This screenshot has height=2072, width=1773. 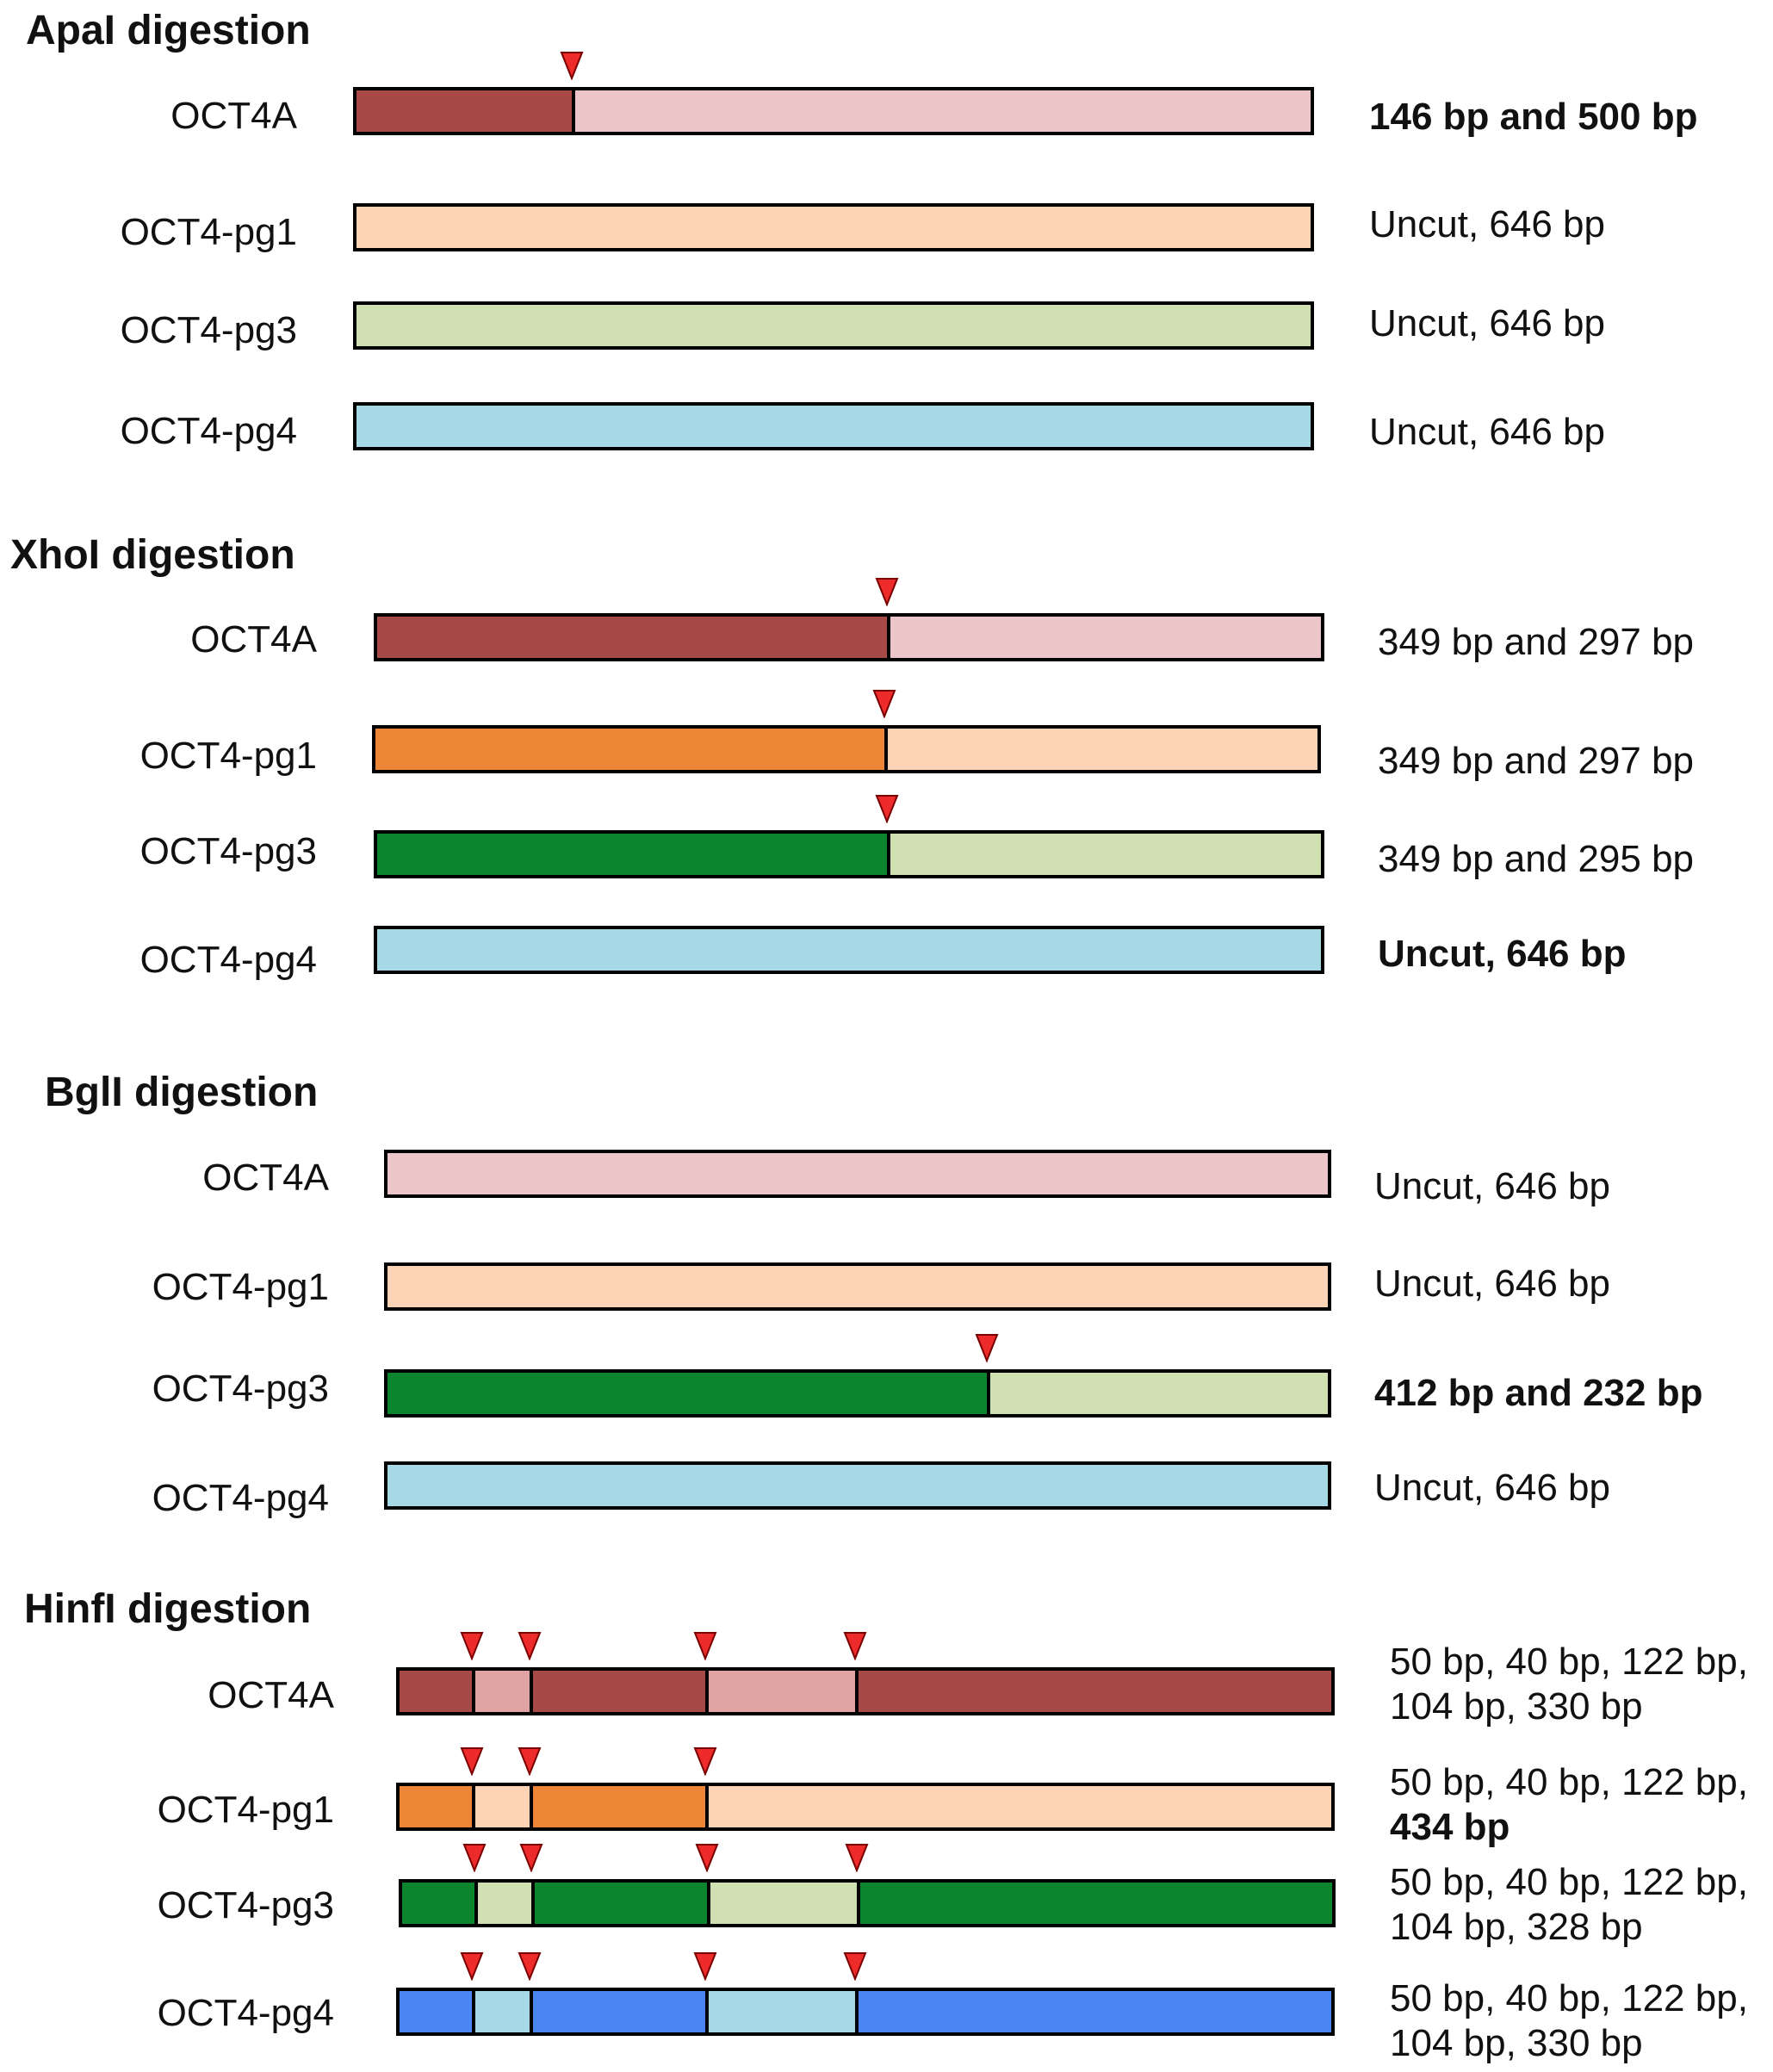 What do you see at coordinates (857, 1393) in the screenshot?
I see `bgli-digestion-oct4-pg3-bar` at bounding box center [857, 1393].